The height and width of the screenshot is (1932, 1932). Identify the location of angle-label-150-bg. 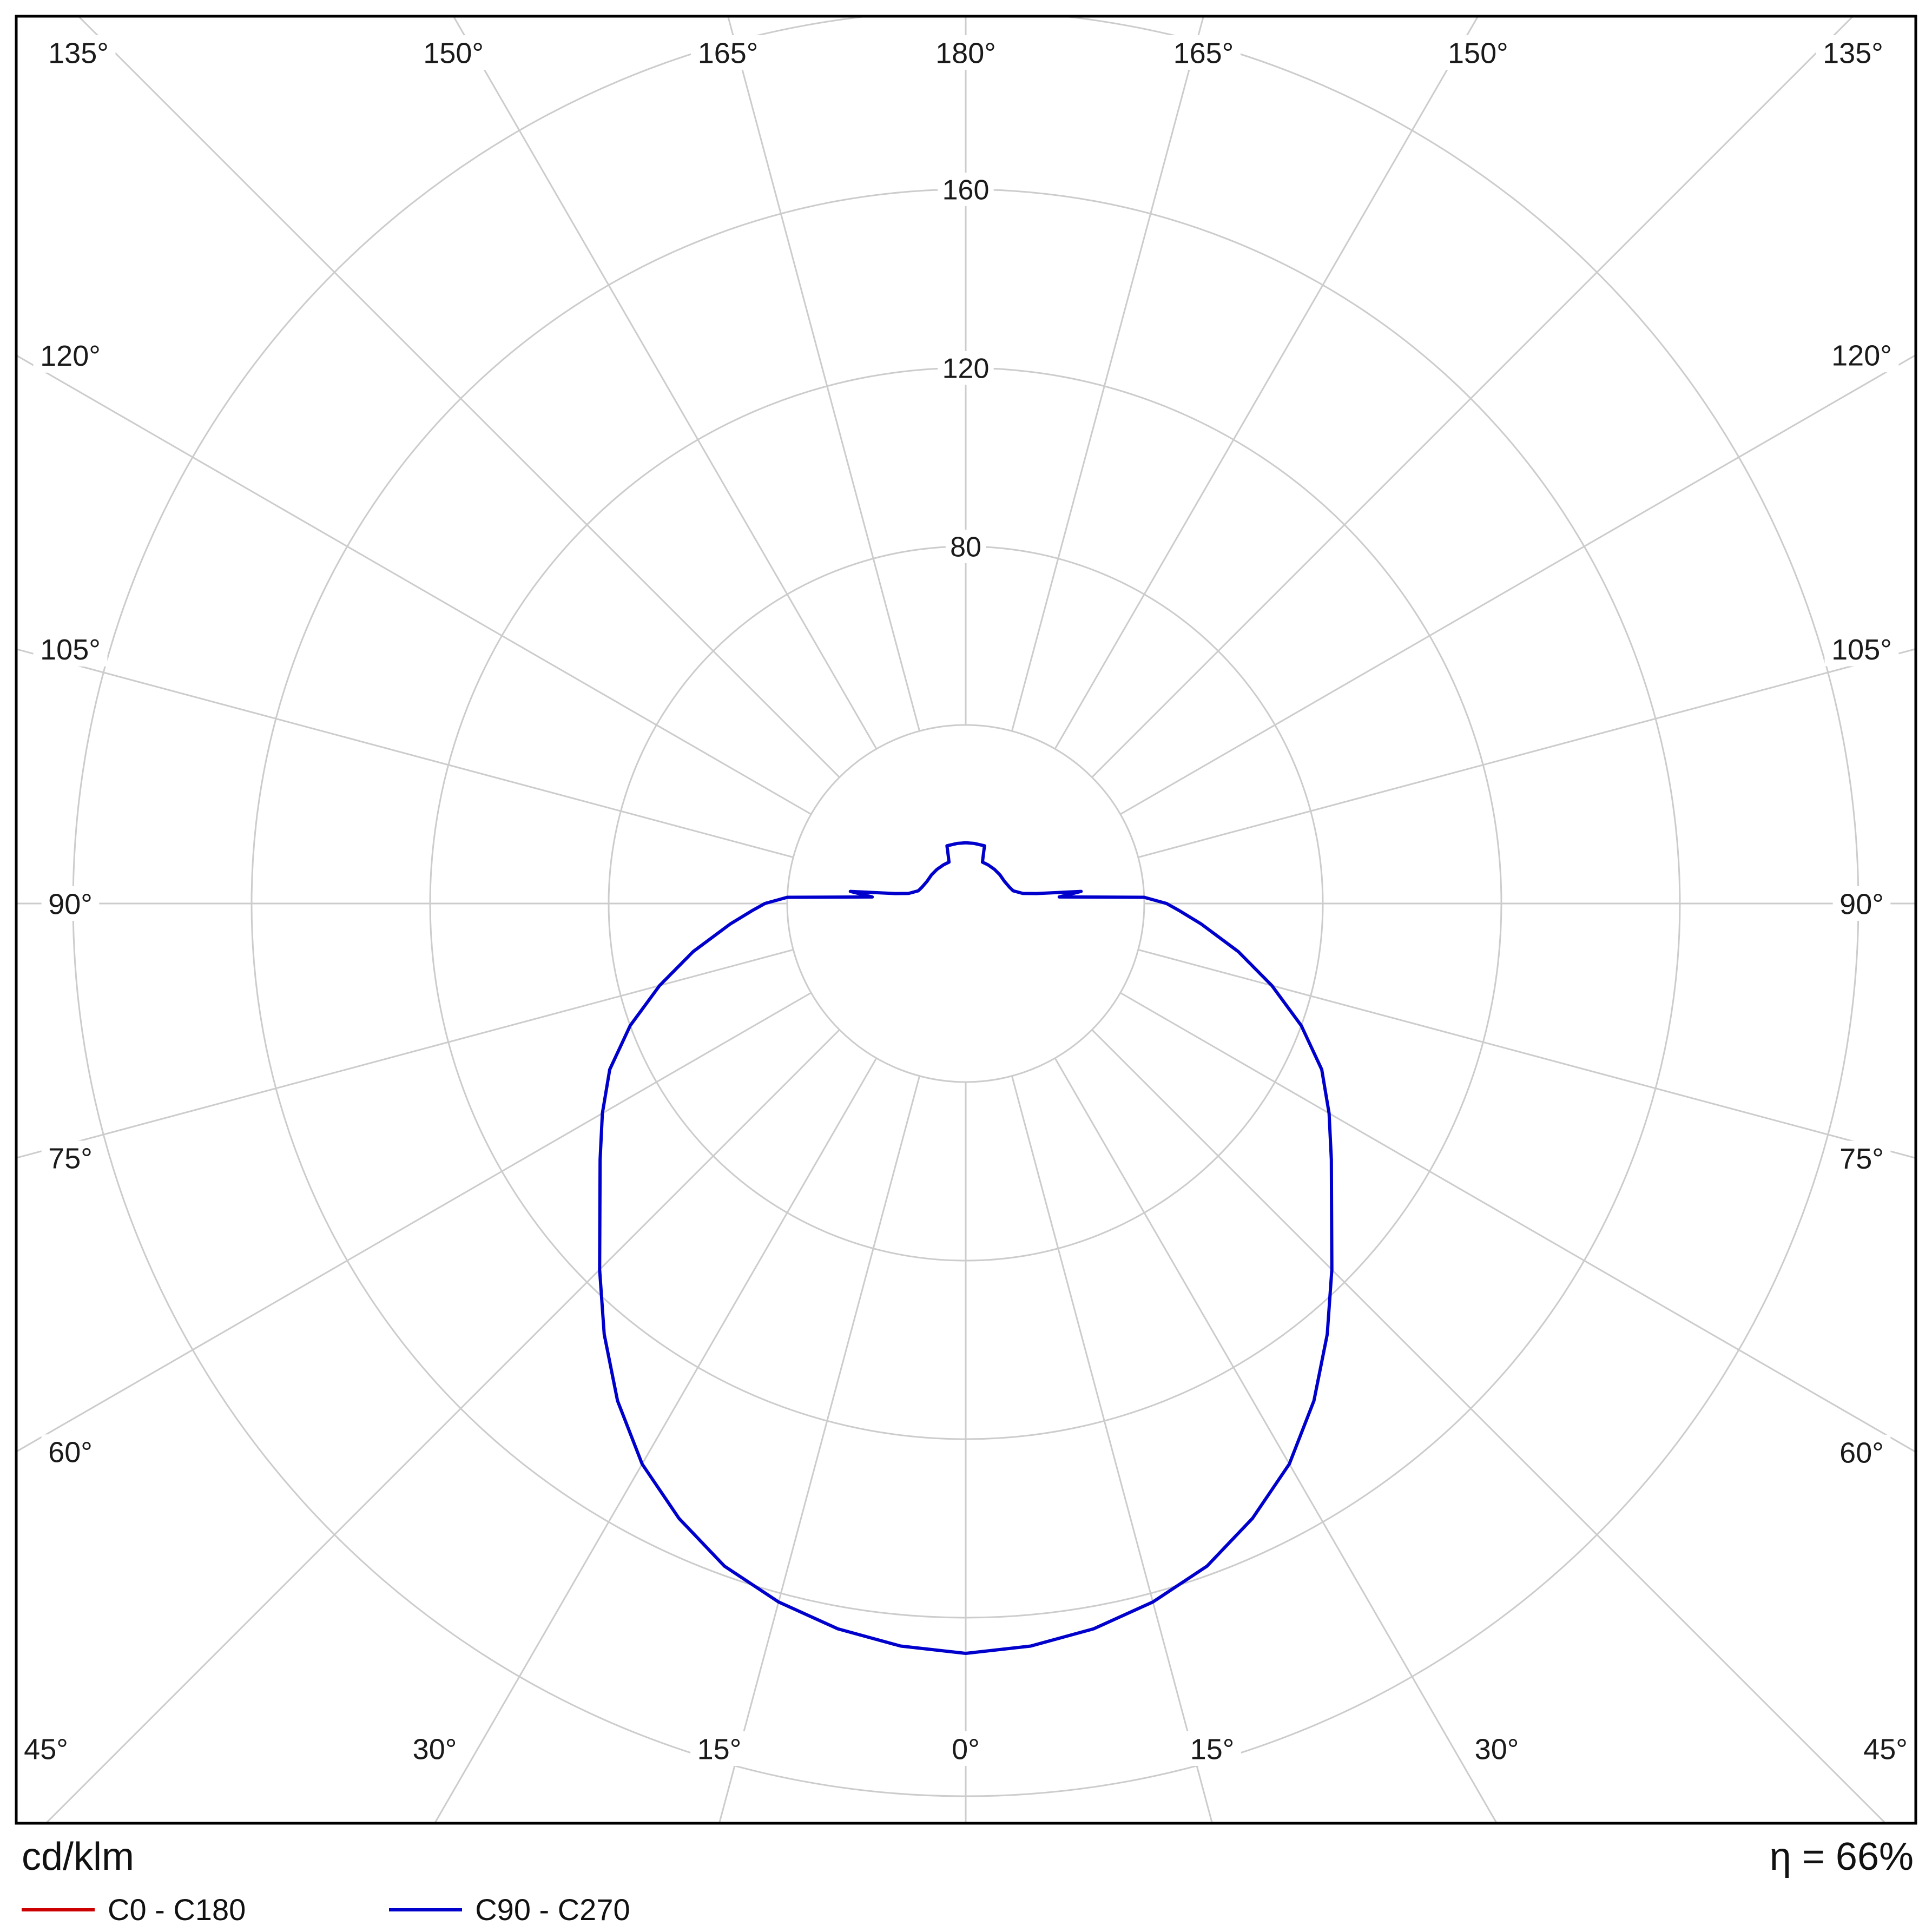
(1478, 52).